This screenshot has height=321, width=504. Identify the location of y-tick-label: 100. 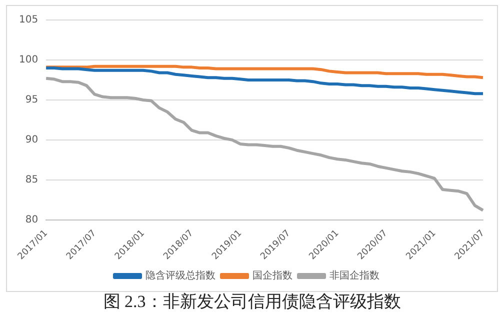
(28, 60).